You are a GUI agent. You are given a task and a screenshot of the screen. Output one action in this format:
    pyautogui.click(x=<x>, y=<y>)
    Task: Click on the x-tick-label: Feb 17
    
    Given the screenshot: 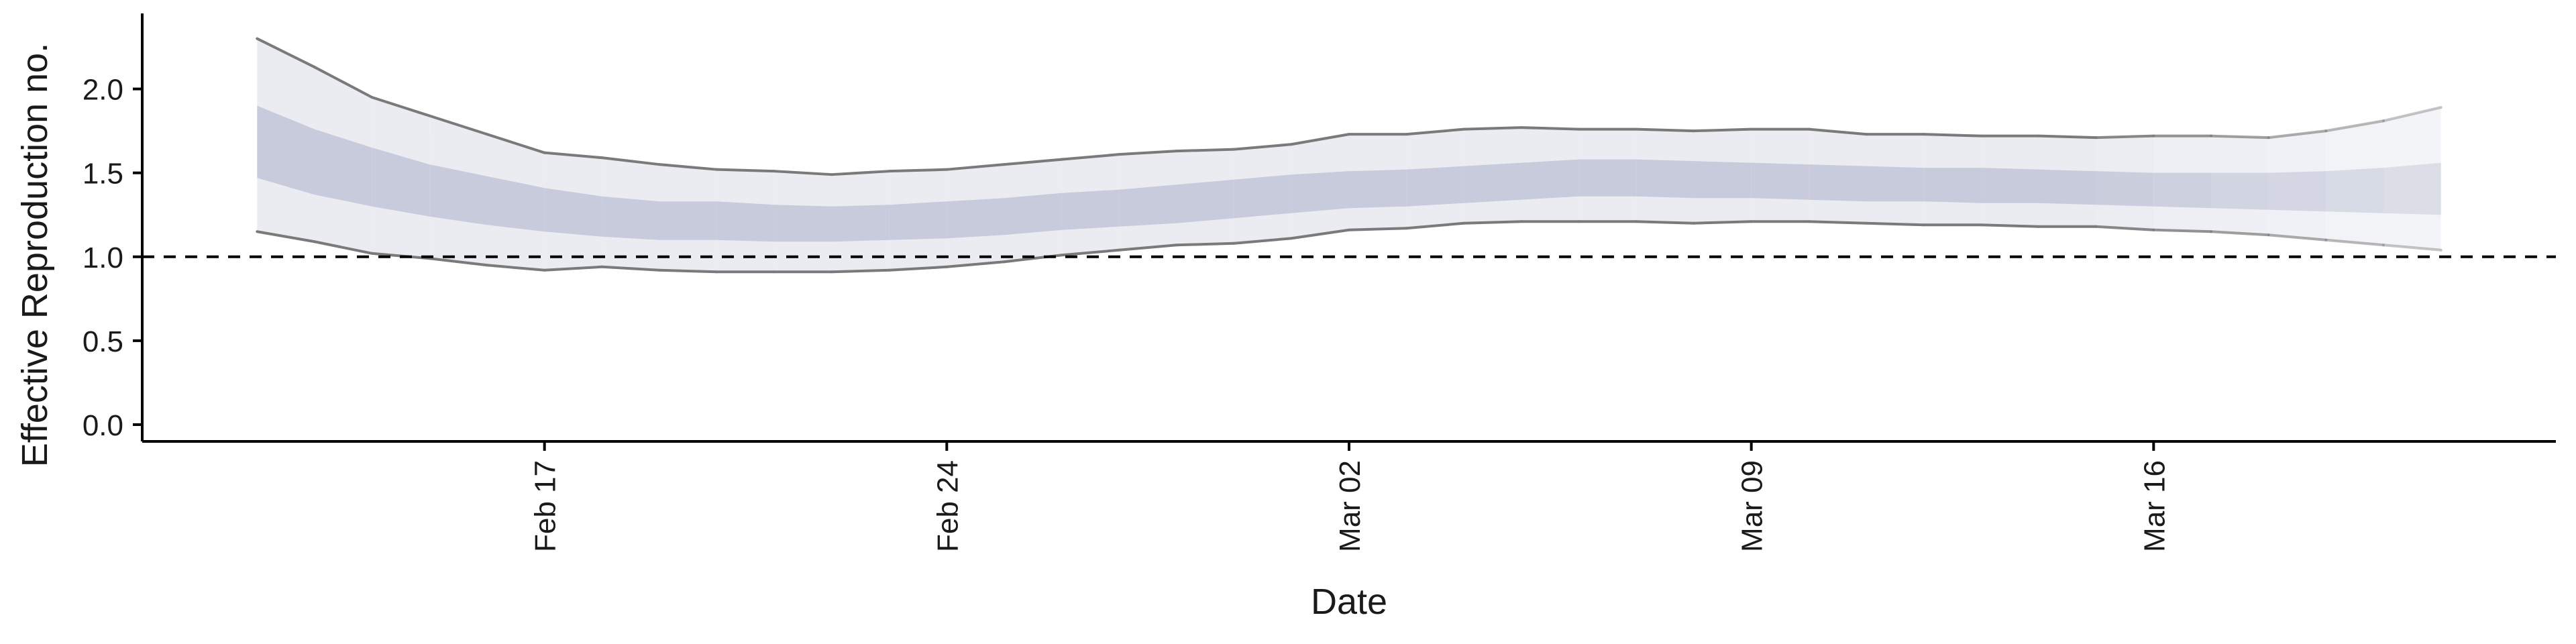 What is the action you would take?
    pyautogui.click(x=545, y=506)
    